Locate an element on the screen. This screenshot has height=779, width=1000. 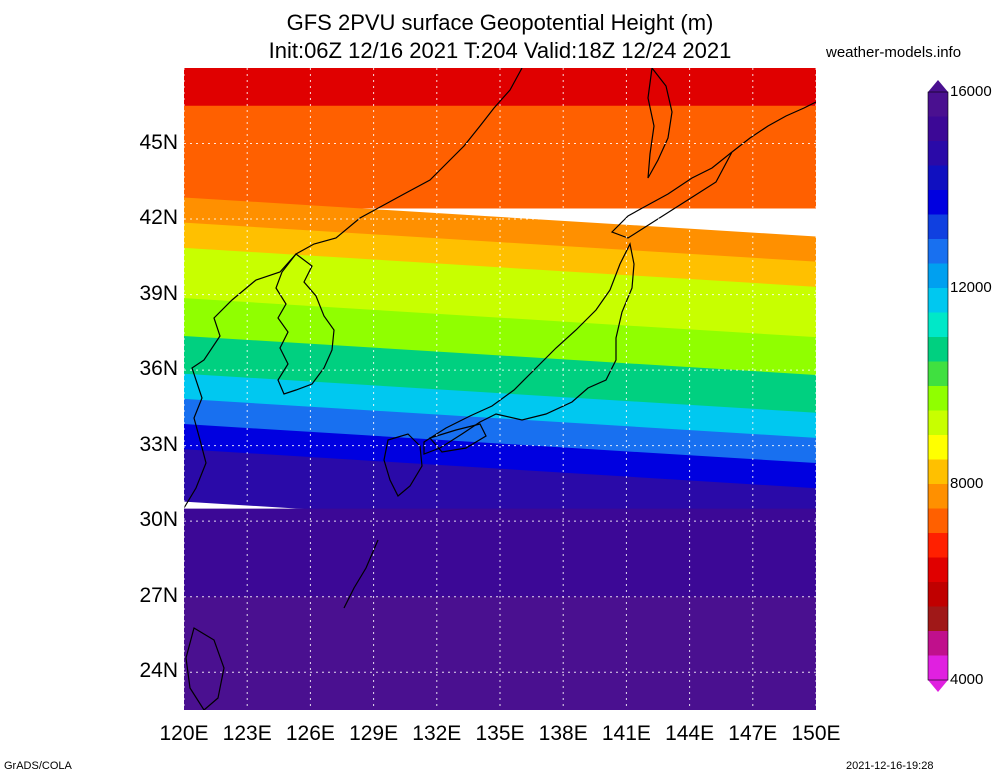
colorbar-frame is located at coordinates (938, 386).